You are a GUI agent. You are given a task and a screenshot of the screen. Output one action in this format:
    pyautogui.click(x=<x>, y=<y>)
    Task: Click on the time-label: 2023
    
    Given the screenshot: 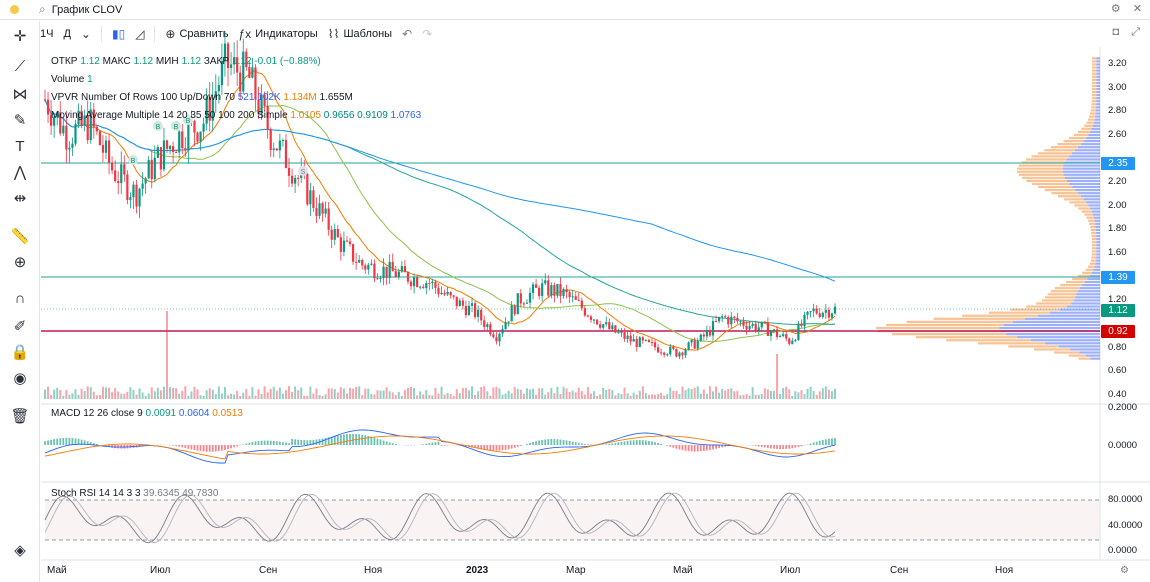 What is the action you would take?
    pyautogui.click(x=477, y=570)
    